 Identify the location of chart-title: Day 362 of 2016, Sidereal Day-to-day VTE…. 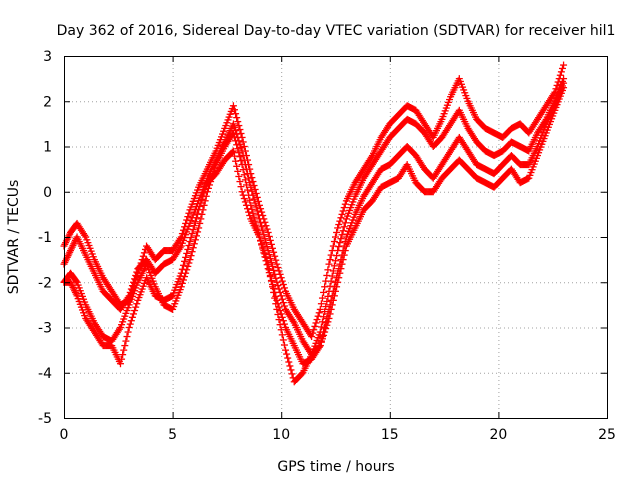
(336, 31).